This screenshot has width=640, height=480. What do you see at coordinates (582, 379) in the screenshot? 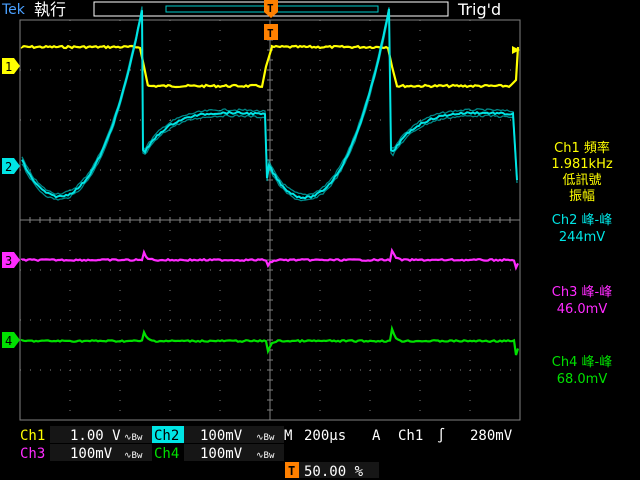
I see `ch4-measure-value: 68.0mV` at bounding box center [582, 379].